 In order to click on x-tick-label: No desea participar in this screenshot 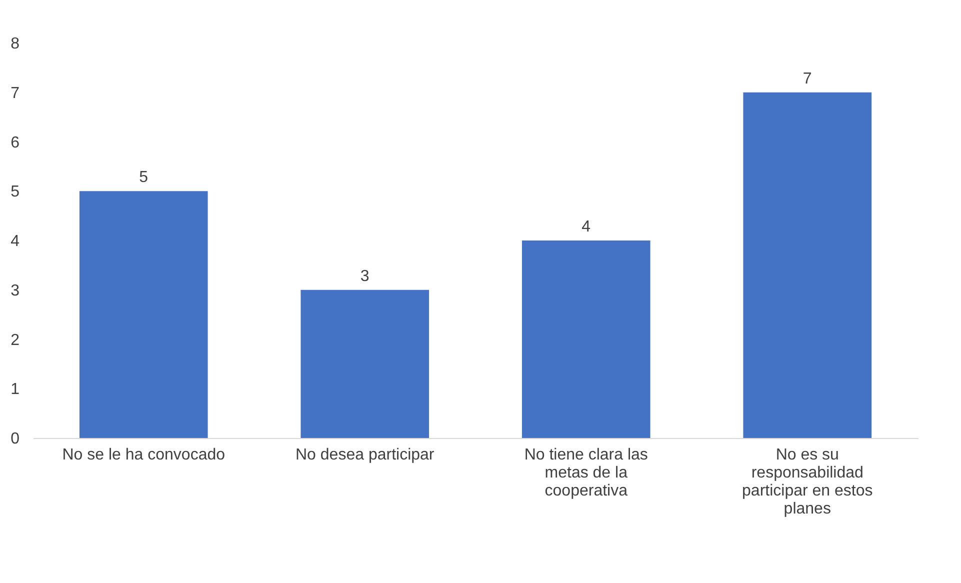, I will do `click(365, 455)`.